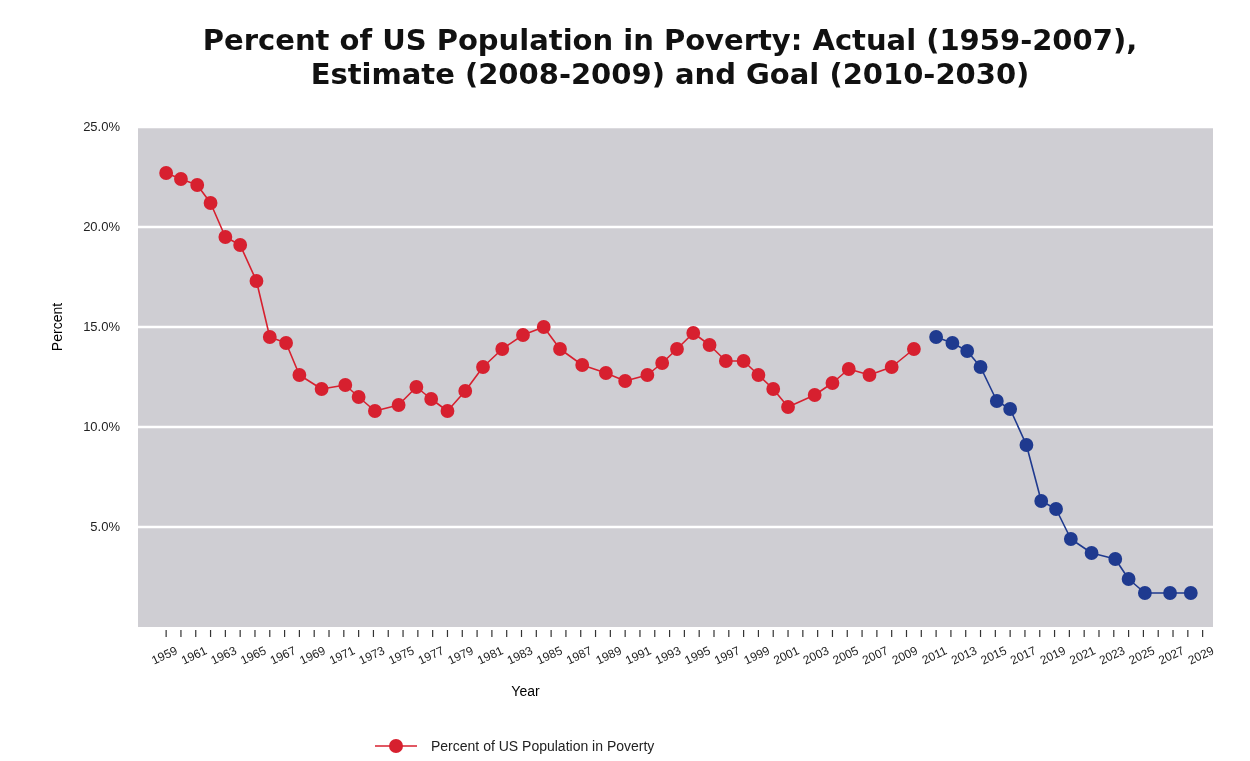  I want to click on x-tick-label: 2021, so click(1082, 655).